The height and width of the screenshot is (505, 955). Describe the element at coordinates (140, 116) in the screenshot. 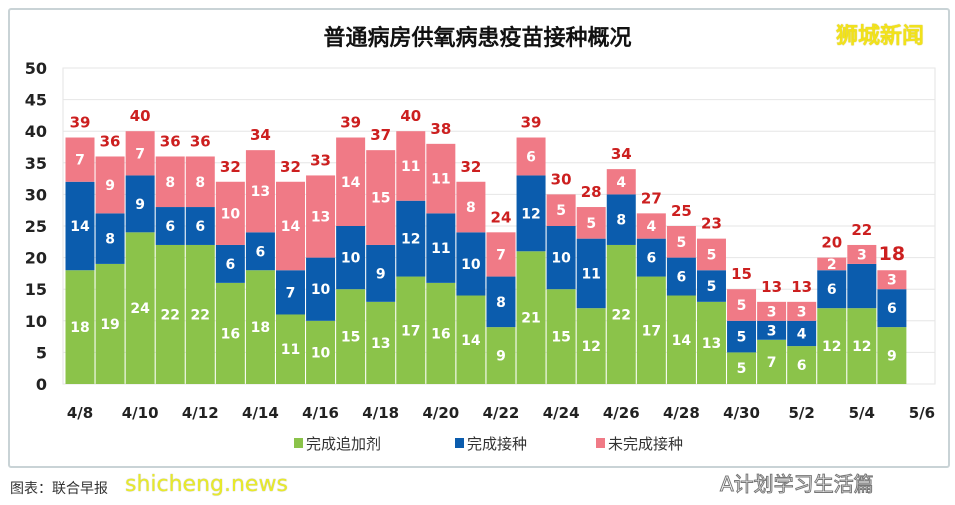

I see `total-label: 40` at that location.